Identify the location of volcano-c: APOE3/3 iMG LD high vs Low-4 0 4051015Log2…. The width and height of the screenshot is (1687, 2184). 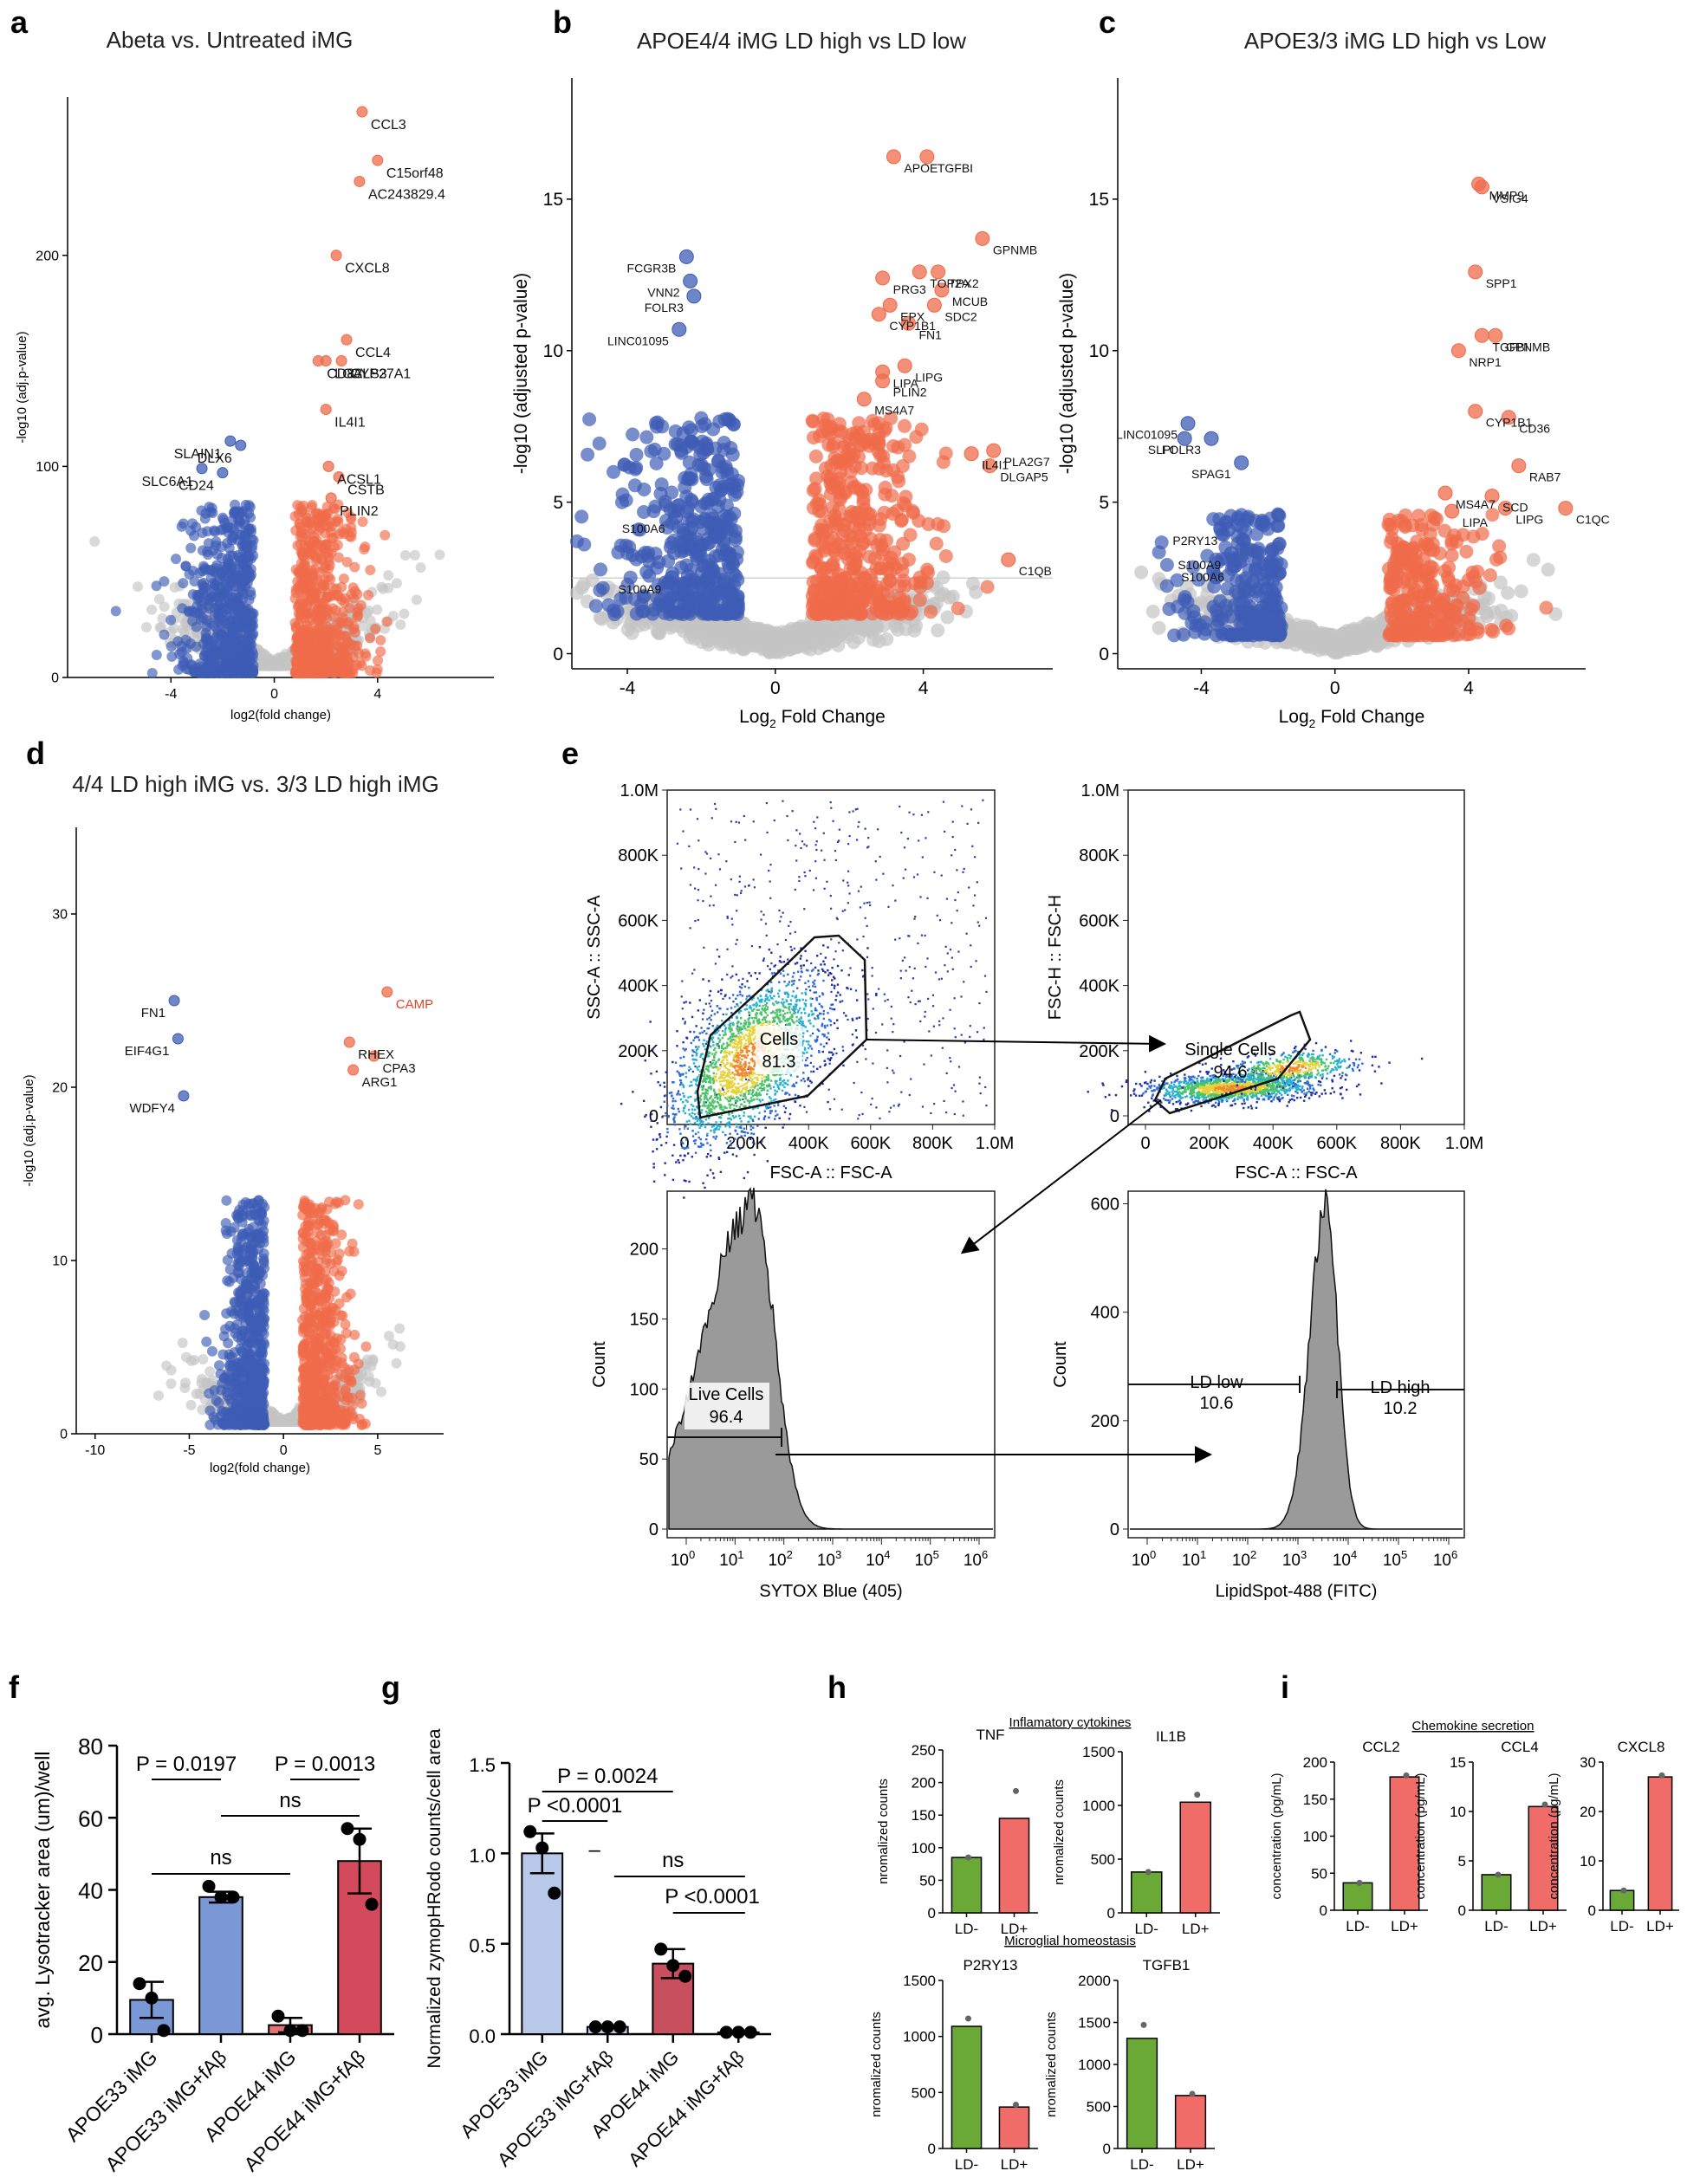
(1333, 379).